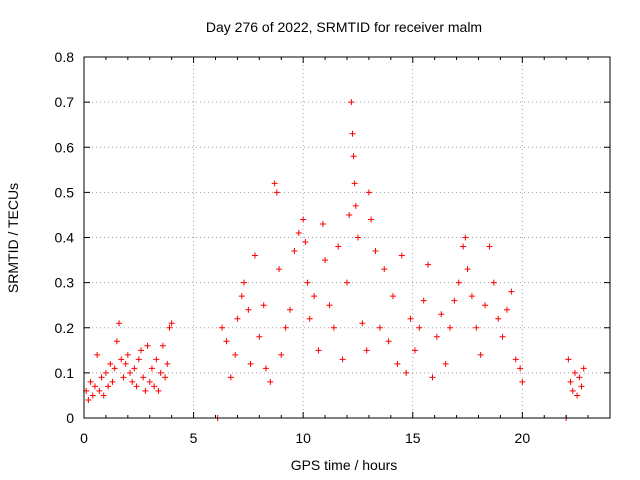  What do you see at coordinates (65, 192) in the screenshot?
I see `y-tick-label: 0.5` at bounding box center [65, 192].